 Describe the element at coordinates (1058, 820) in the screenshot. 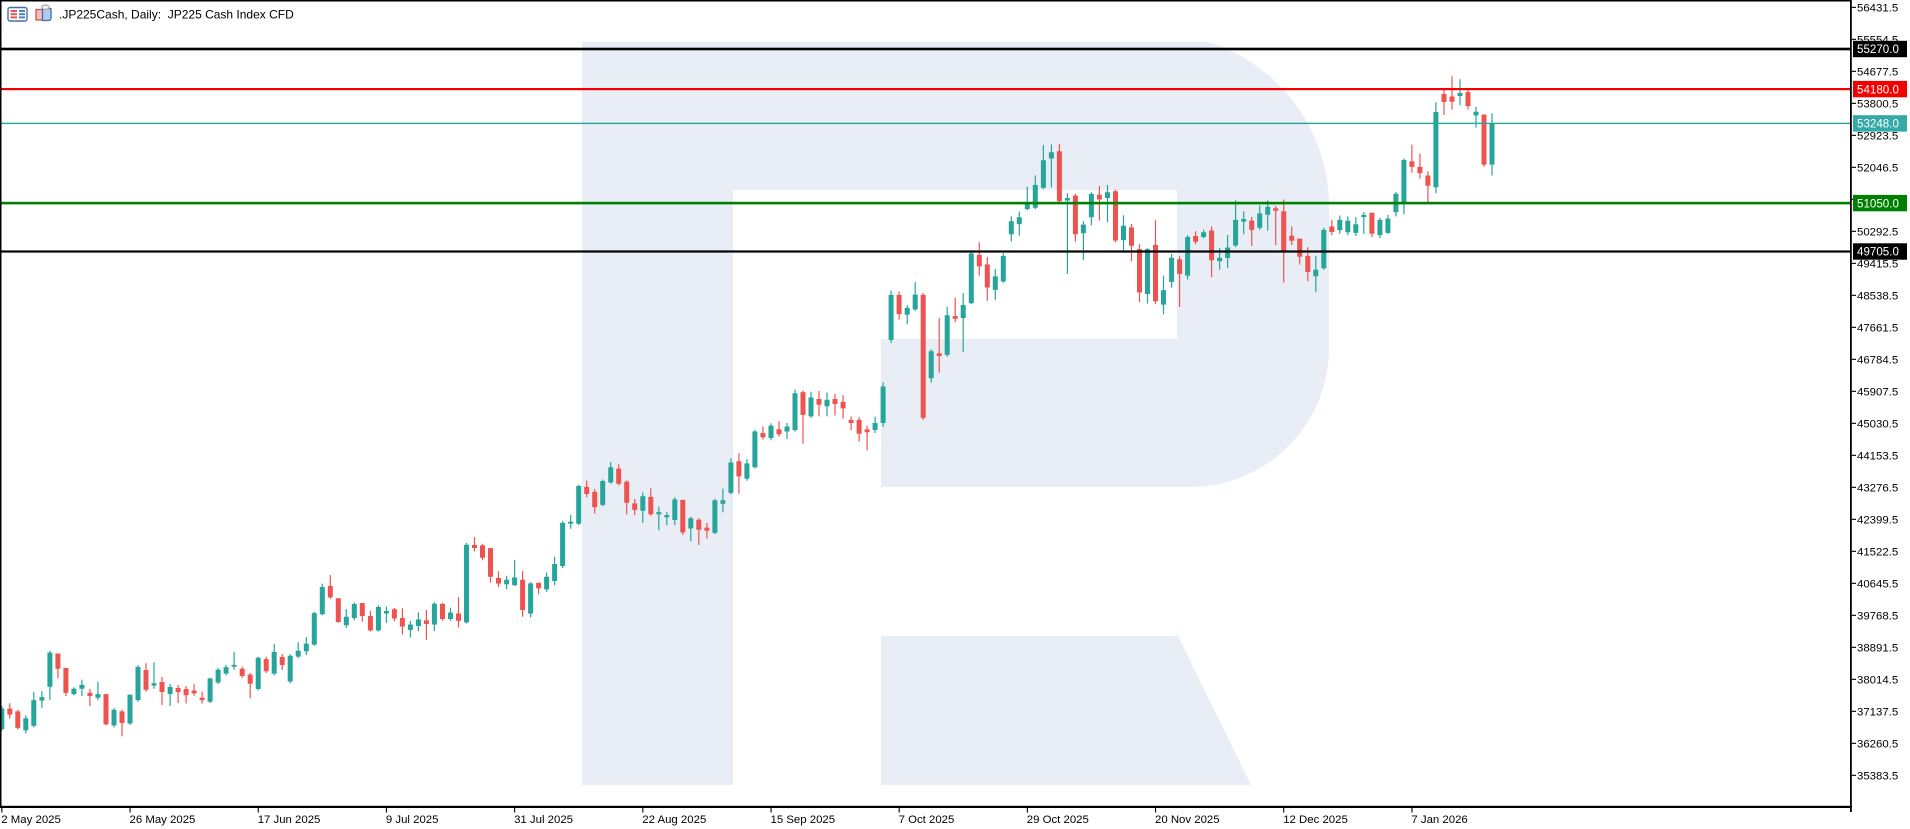

I see `svg-text: 29 Oct 2025` at that location.